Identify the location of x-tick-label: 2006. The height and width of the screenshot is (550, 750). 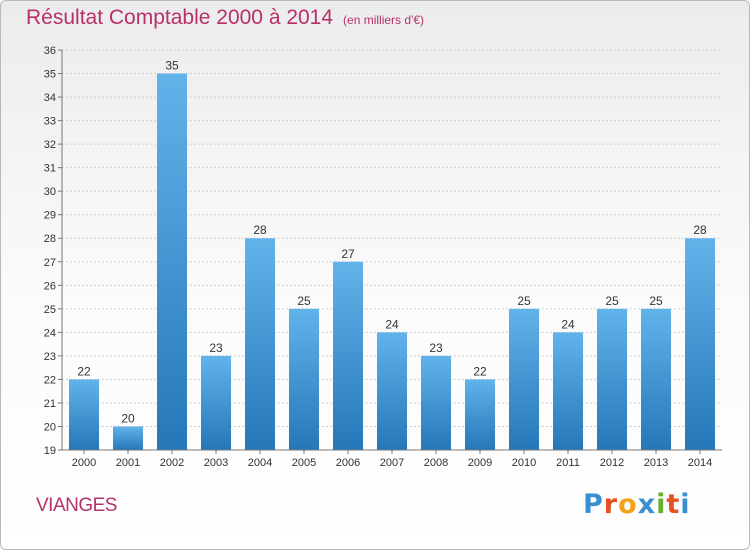
(348, 463).